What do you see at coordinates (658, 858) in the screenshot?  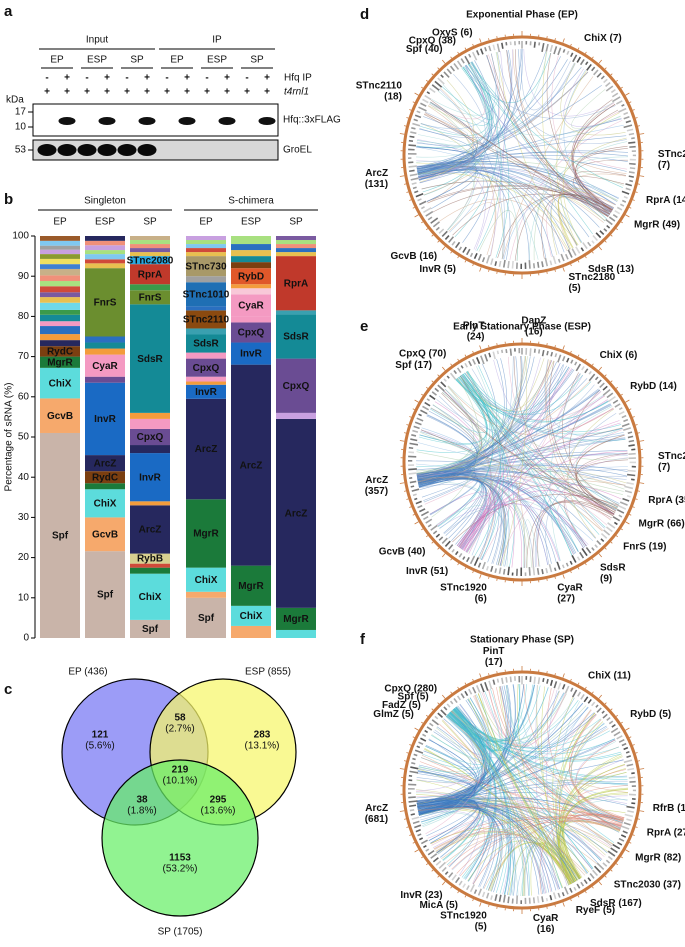 I see `sRNA-label: MgrR (82)` at bounding box center [658, 858].